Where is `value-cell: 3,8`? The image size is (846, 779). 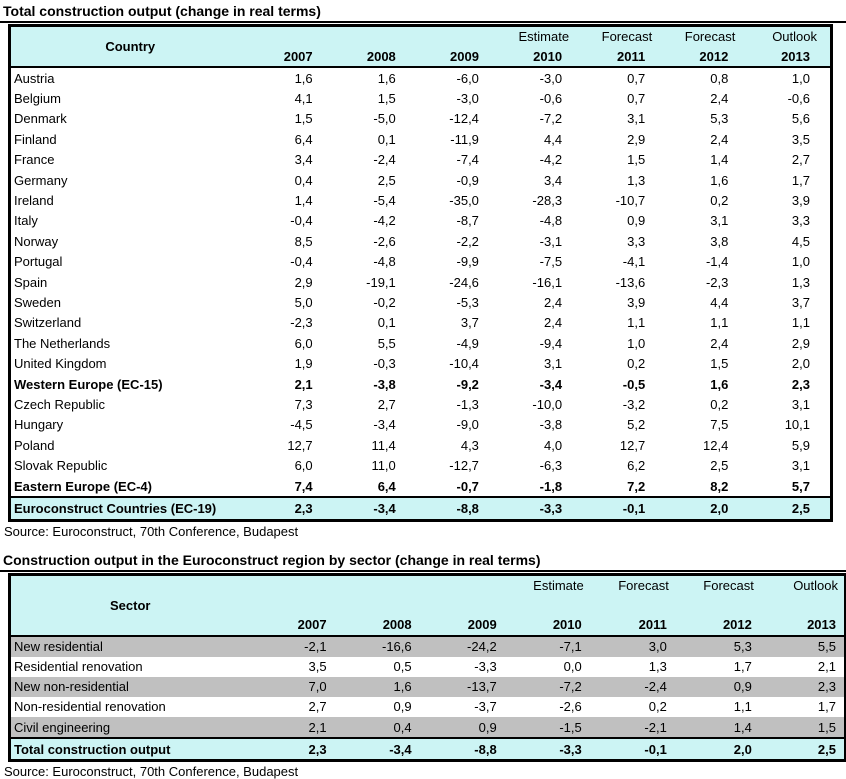
value-cell: 3,8 is located at coordinates (719, 241).